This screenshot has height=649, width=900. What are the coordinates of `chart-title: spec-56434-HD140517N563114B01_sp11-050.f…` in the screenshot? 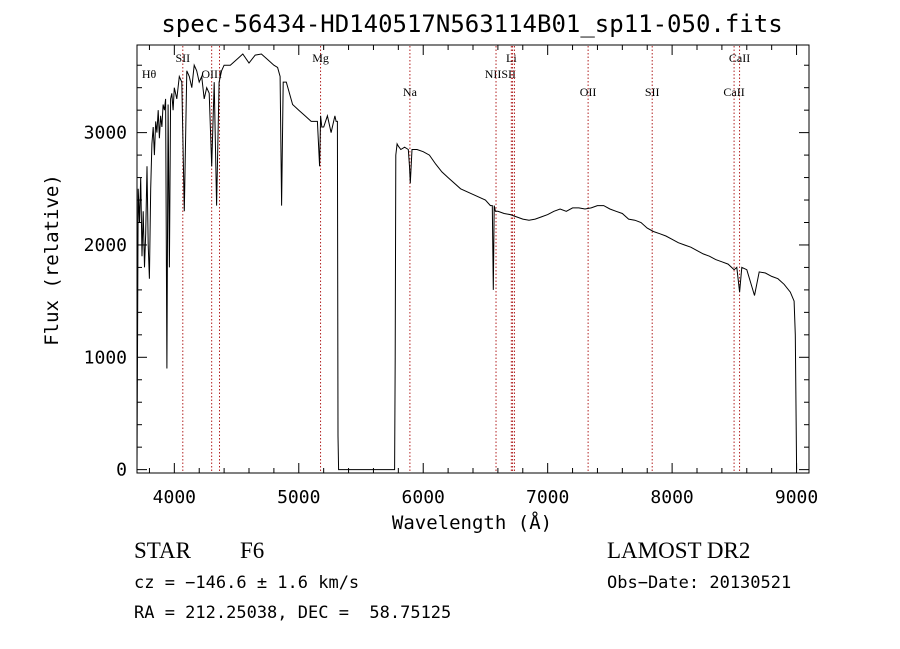 It's located at (471, 24).